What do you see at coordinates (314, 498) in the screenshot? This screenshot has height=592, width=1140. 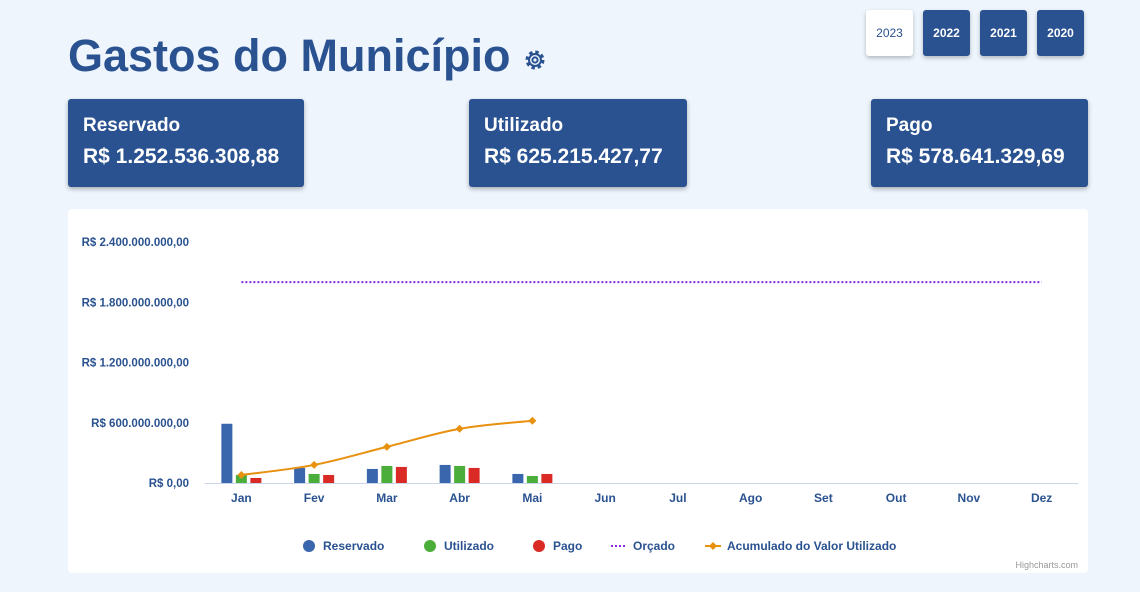 I see `x-tick-label-fev: Fev` at bounding box center [314, 498].